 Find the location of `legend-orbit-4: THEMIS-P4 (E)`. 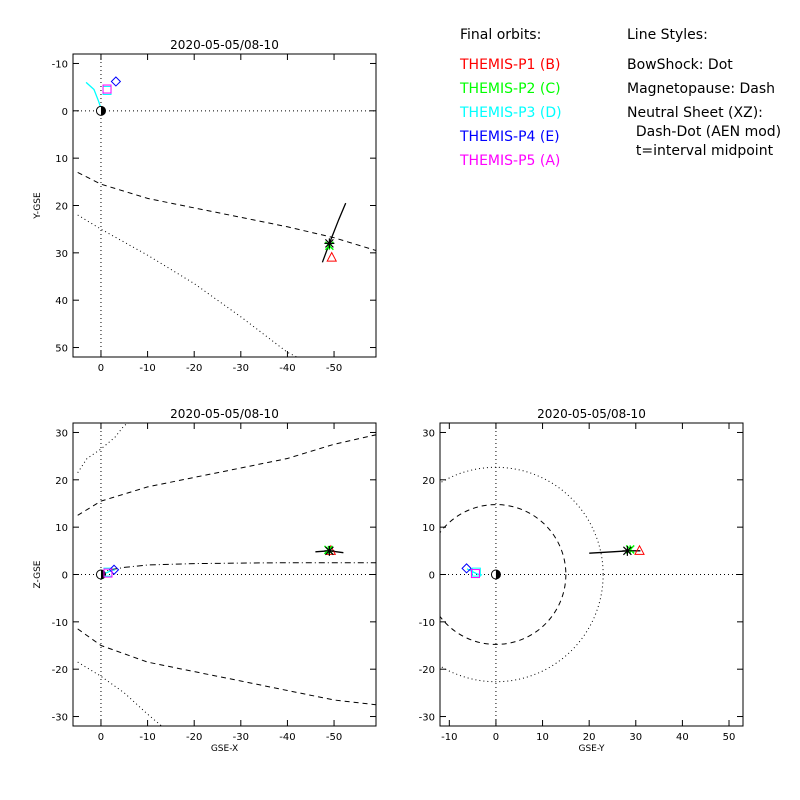

legend-orbit-4: THEMIS-P4 (E) is located at coordinates (510, 137).